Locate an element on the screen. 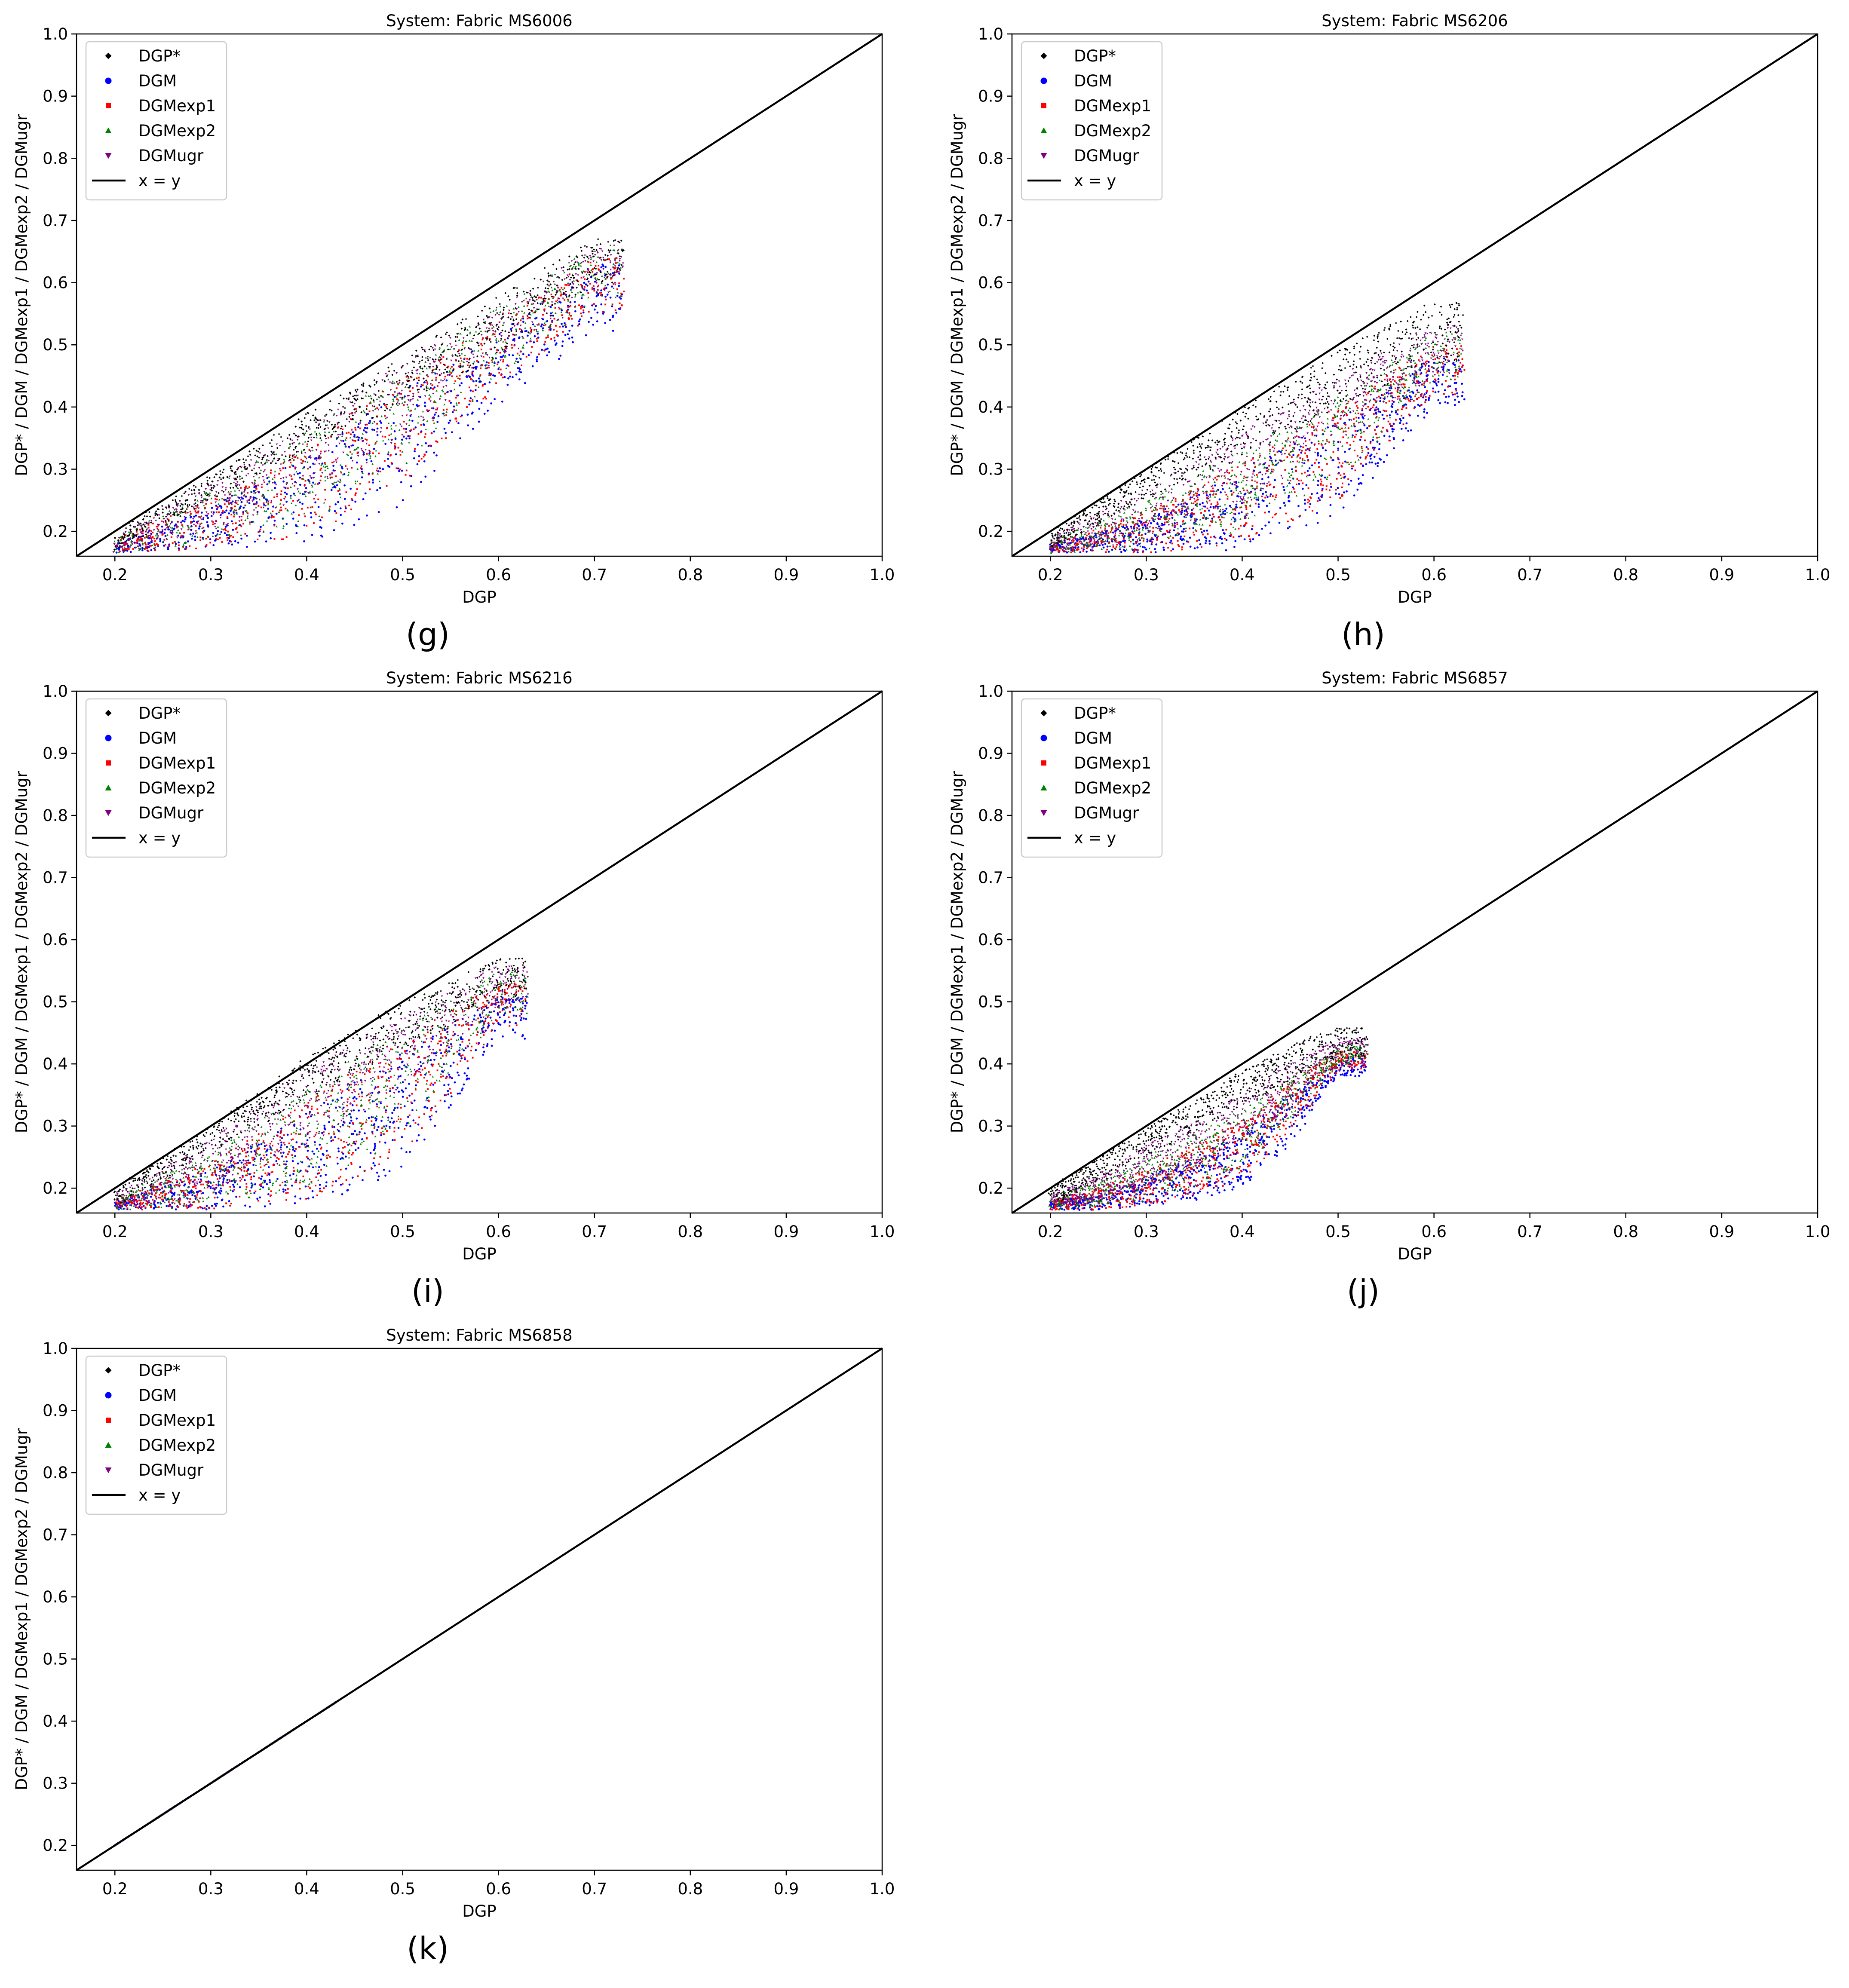 The height and width of the screenshot is (1988, 1849). scatter-points is located at coordinates (1258, 428).